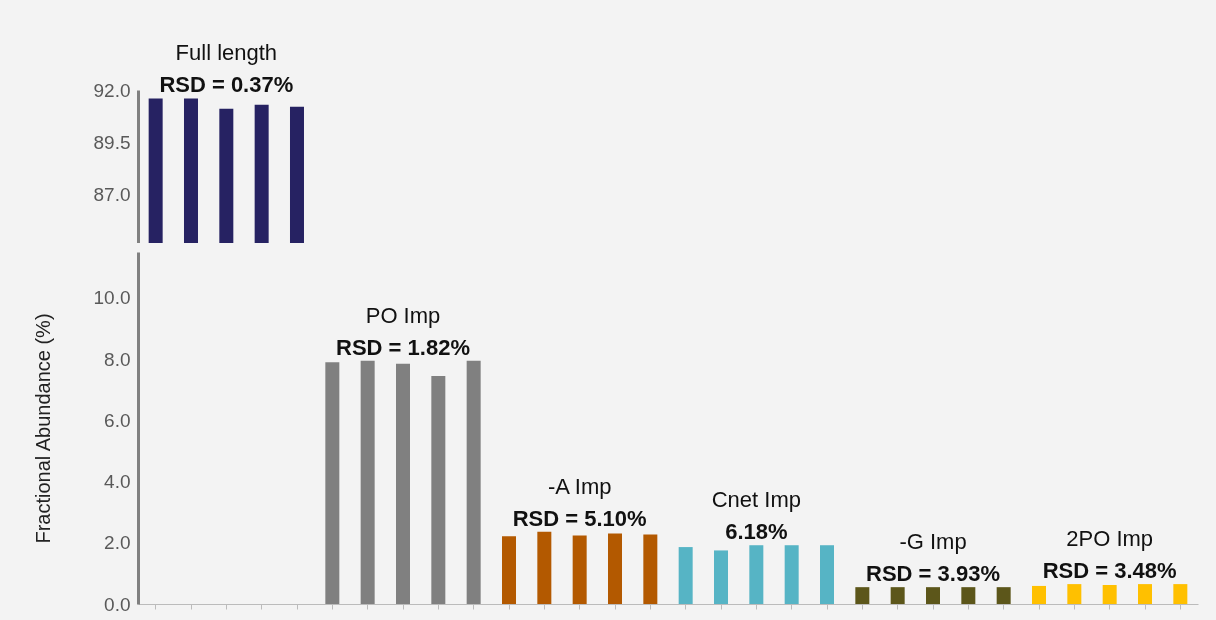 This screenshot has height=620, width=1216. Describe the element at coordinates (42, 428) in the screenshot. I see `y-axis-title: Fractional Abundance (%)` at that location.